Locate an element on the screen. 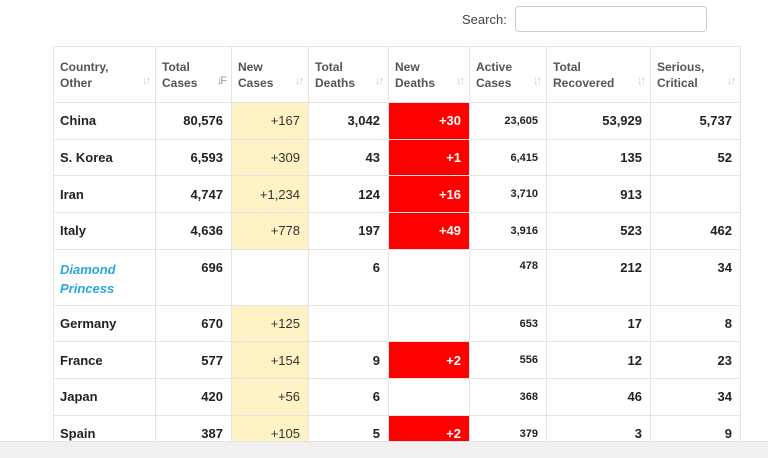 The image size is (768, 458). header-label-line1: Active is located at coordinates (494, 66).